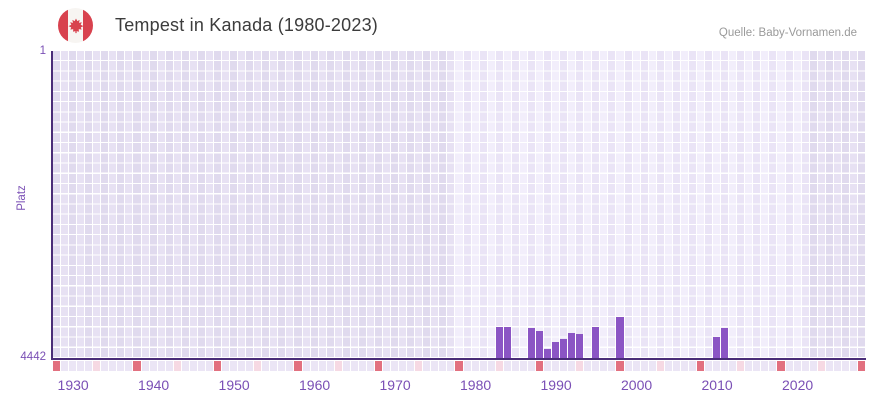  I want to click on maple-leaf-icon, so click(75, 25).